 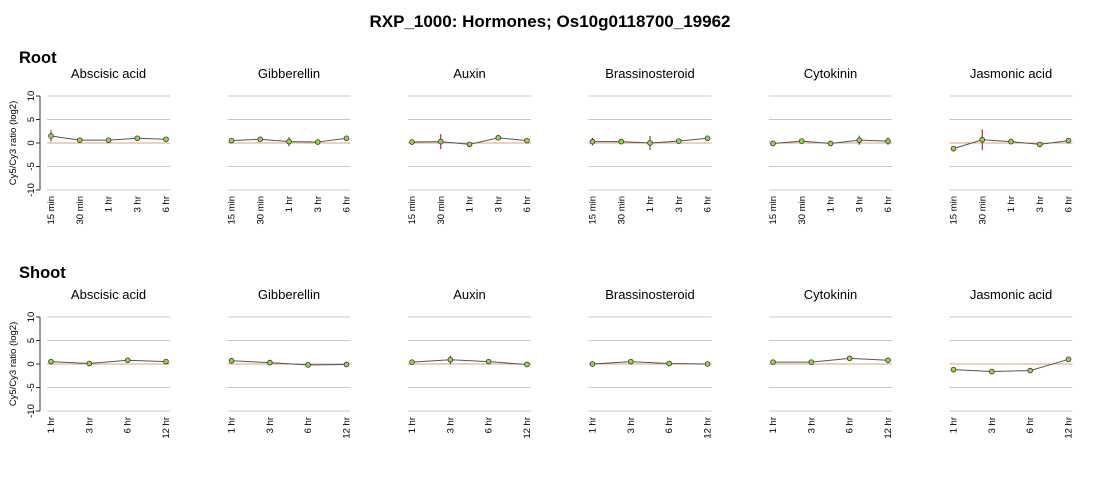 I want to click on panel: Abscisic acid 1 hr 3 hr 6 hr 12 hr, so click(x=109, y=363).